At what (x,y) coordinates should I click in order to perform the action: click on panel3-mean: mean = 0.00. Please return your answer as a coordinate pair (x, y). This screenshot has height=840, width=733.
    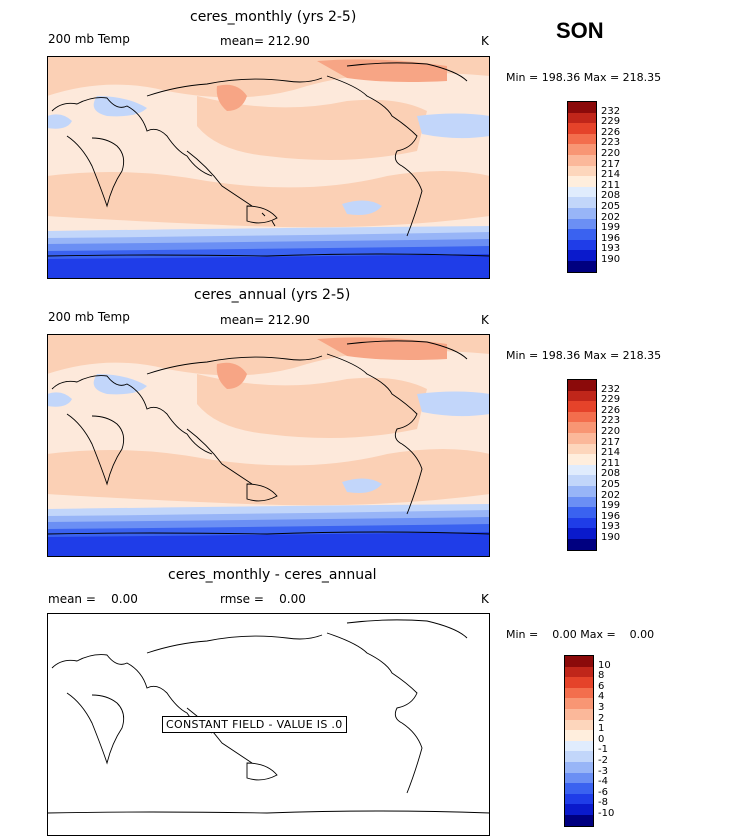
    Looking at the image, I should click on (93, 599).